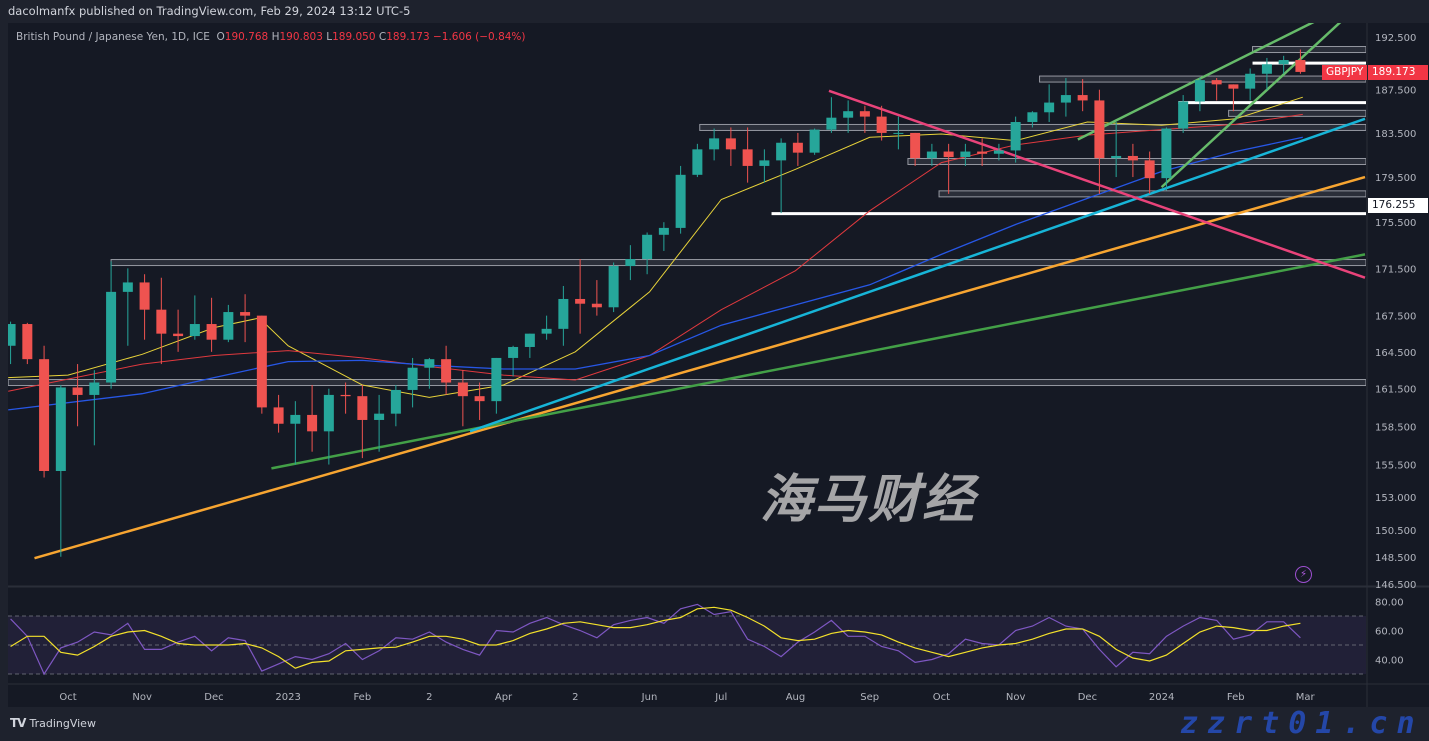  I want to click on price-tick-label: 146.500, so click(1395, 585).